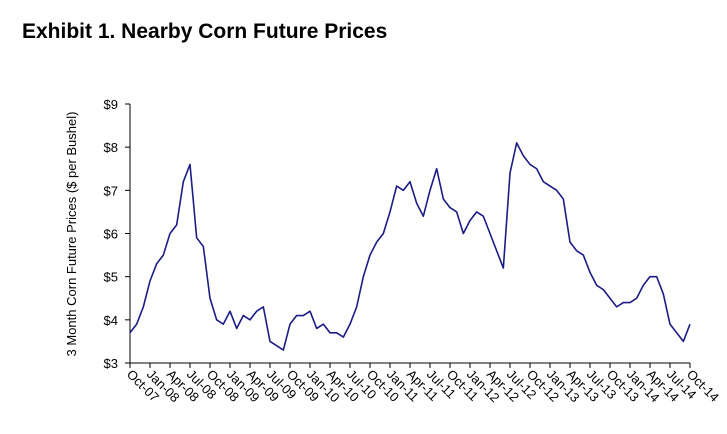 Image resolution: width=727 pixels, height=434 pixels. Describe the element at coordinates (111, 320) in the screenshot. I see `y-tick-label: $4` at that location.